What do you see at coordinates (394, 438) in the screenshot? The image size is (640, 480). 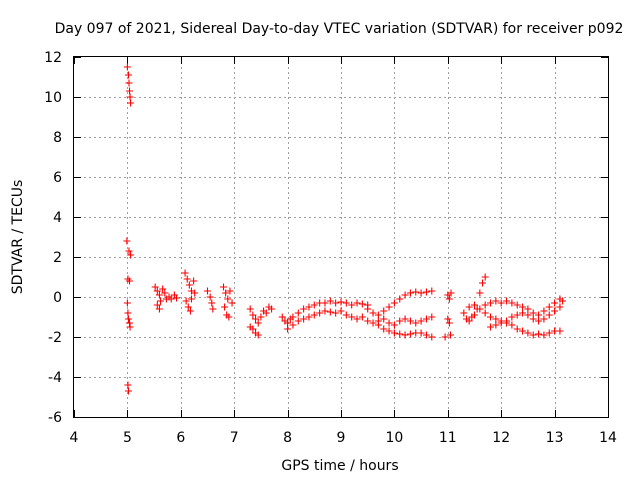 I see `x-tick-label: 10` at bounding box center [394, 438].